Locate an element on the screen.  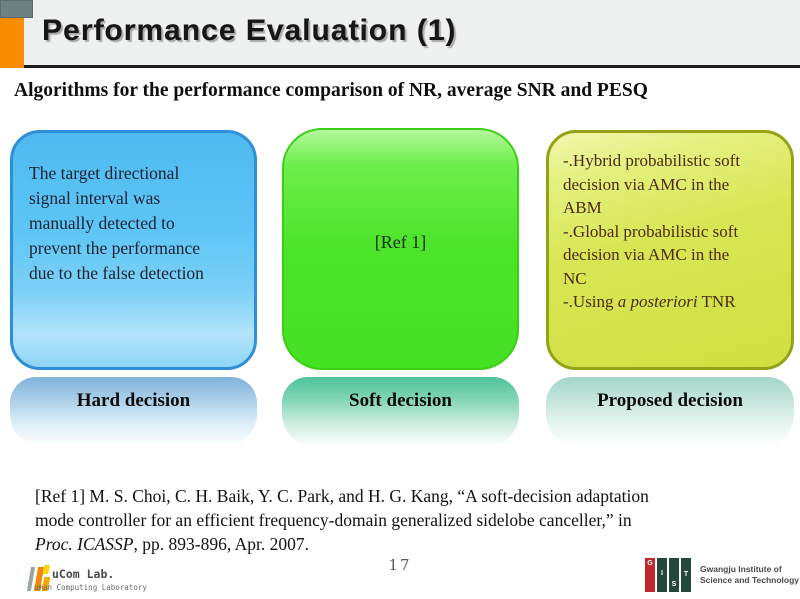
gist-letter-i: I is located at coordinates (662, 573).